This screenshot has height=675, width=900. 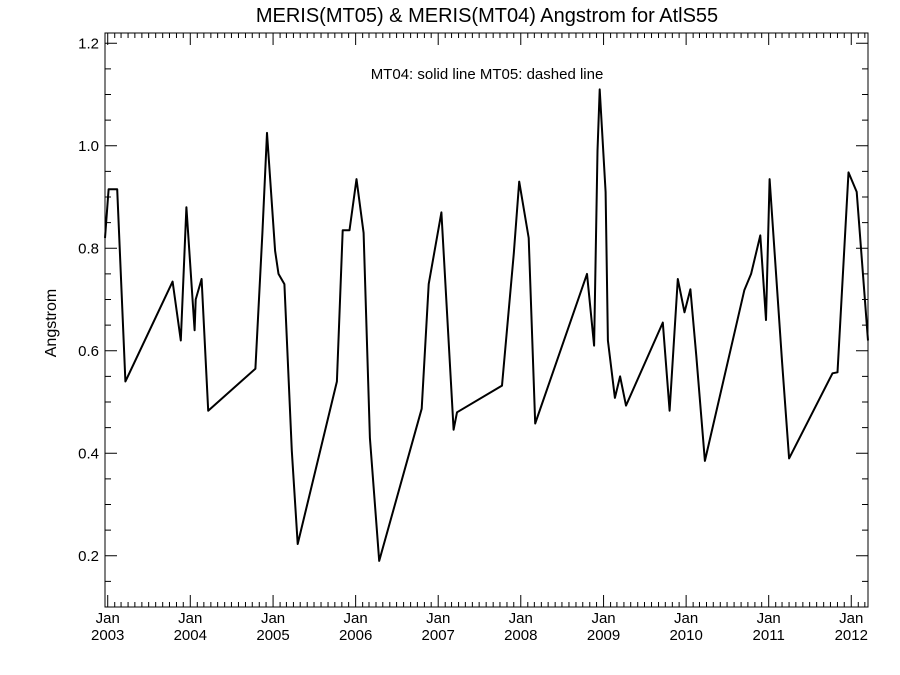 What do you see at coordinates (685, 635) in the screenshot?
I see `x-tick-label-year: 2010` at bounding box center [685, 635].